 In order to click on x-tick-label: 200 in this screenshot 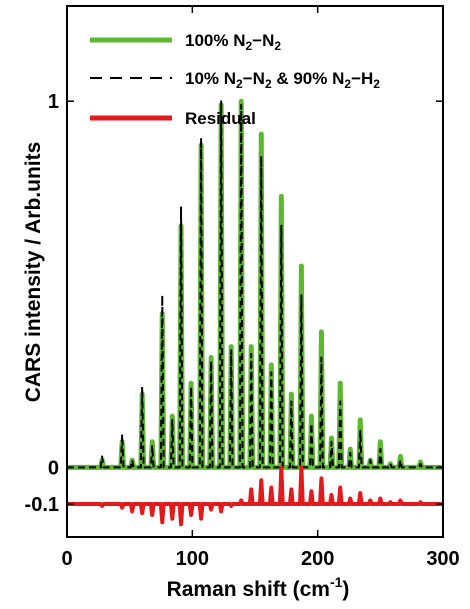, I will do `click(317, 559)`.